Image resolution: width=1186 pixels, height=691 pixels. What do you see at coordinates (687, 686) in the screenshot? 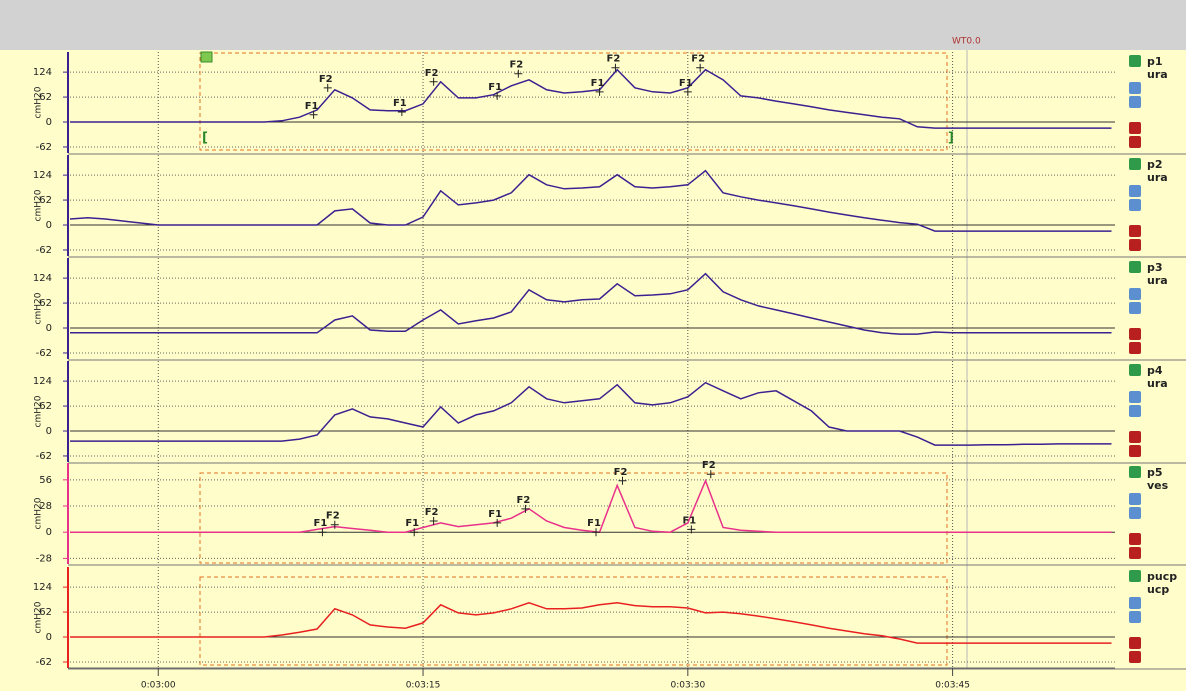
I see `x-tick-label: 0:03:30` at bounding box center [687, 686].